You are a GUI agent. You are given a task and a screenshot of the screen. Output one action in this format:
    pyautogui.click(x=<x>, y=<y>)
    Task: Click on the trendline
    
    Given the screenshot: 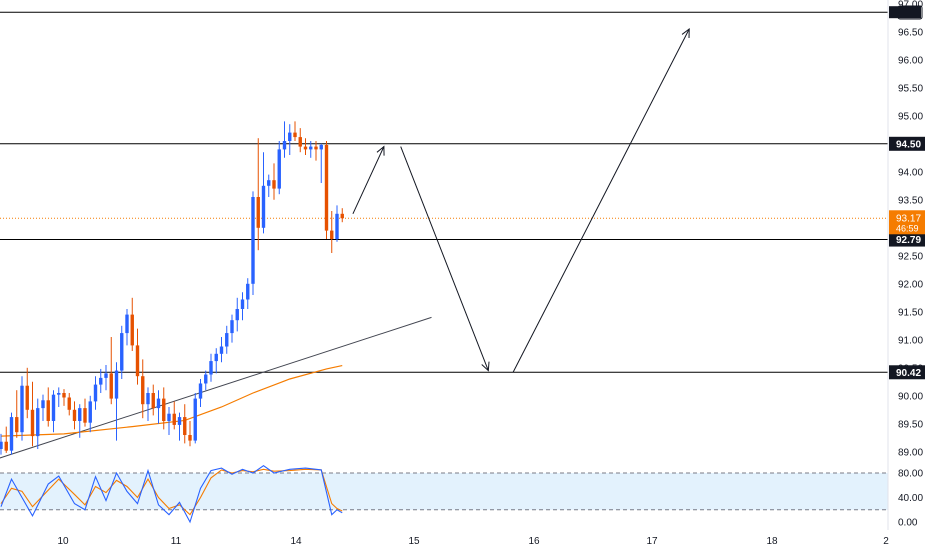 What is the action you would take?
    pyautogui.click(x=216, y=388)
    